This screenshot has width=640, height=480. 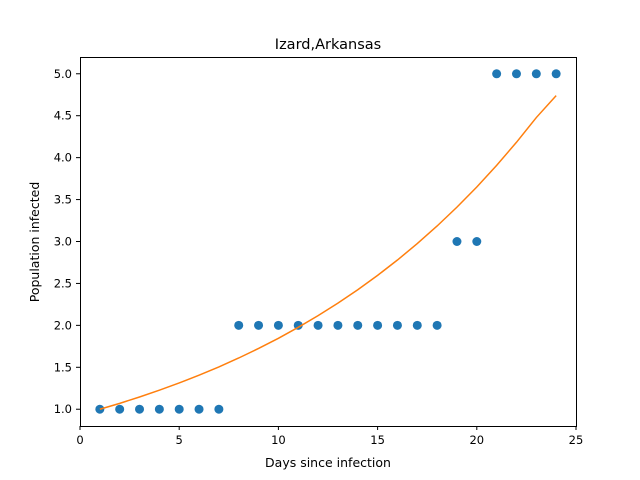 What do you see at coordinates (34, 242) in the screenshot?
I see `y-axis-label: Population infected` at bounding box center [34, 242].